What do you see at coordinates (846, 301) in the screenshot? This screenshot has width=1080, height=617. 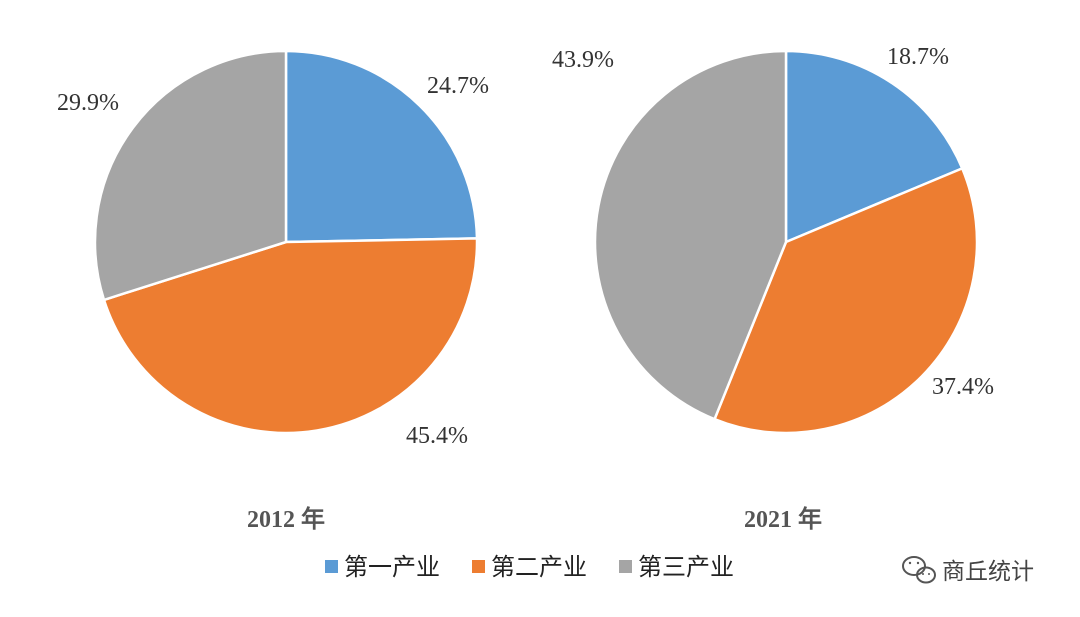 I see `pie-2021-slice-secondary` at bounding box center [846, 301].